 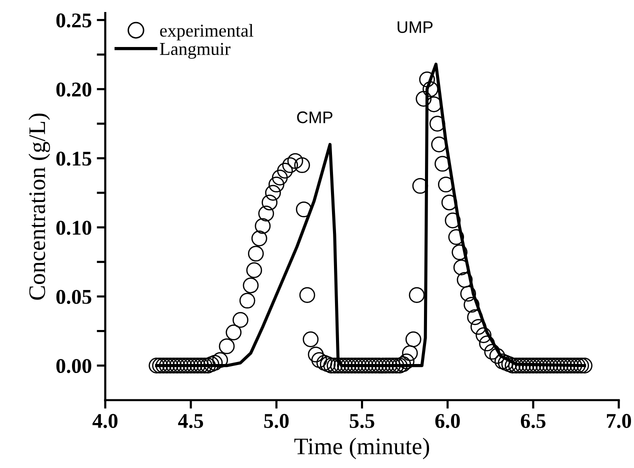 I want to click on x-tick-label: 7.0, so click(x=619, y=421).